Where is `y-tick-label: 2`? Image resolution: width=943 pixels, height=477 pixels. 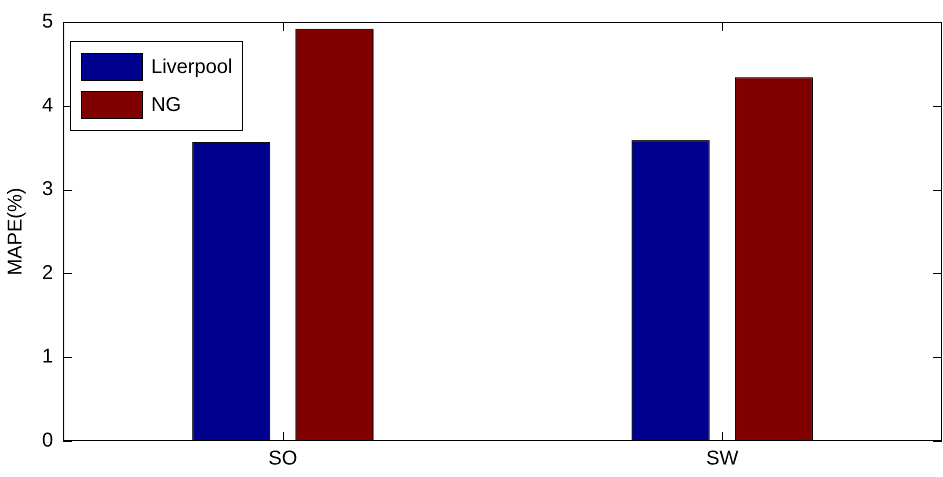 y-tick-label: 2 is located at coordinates (48, 273).